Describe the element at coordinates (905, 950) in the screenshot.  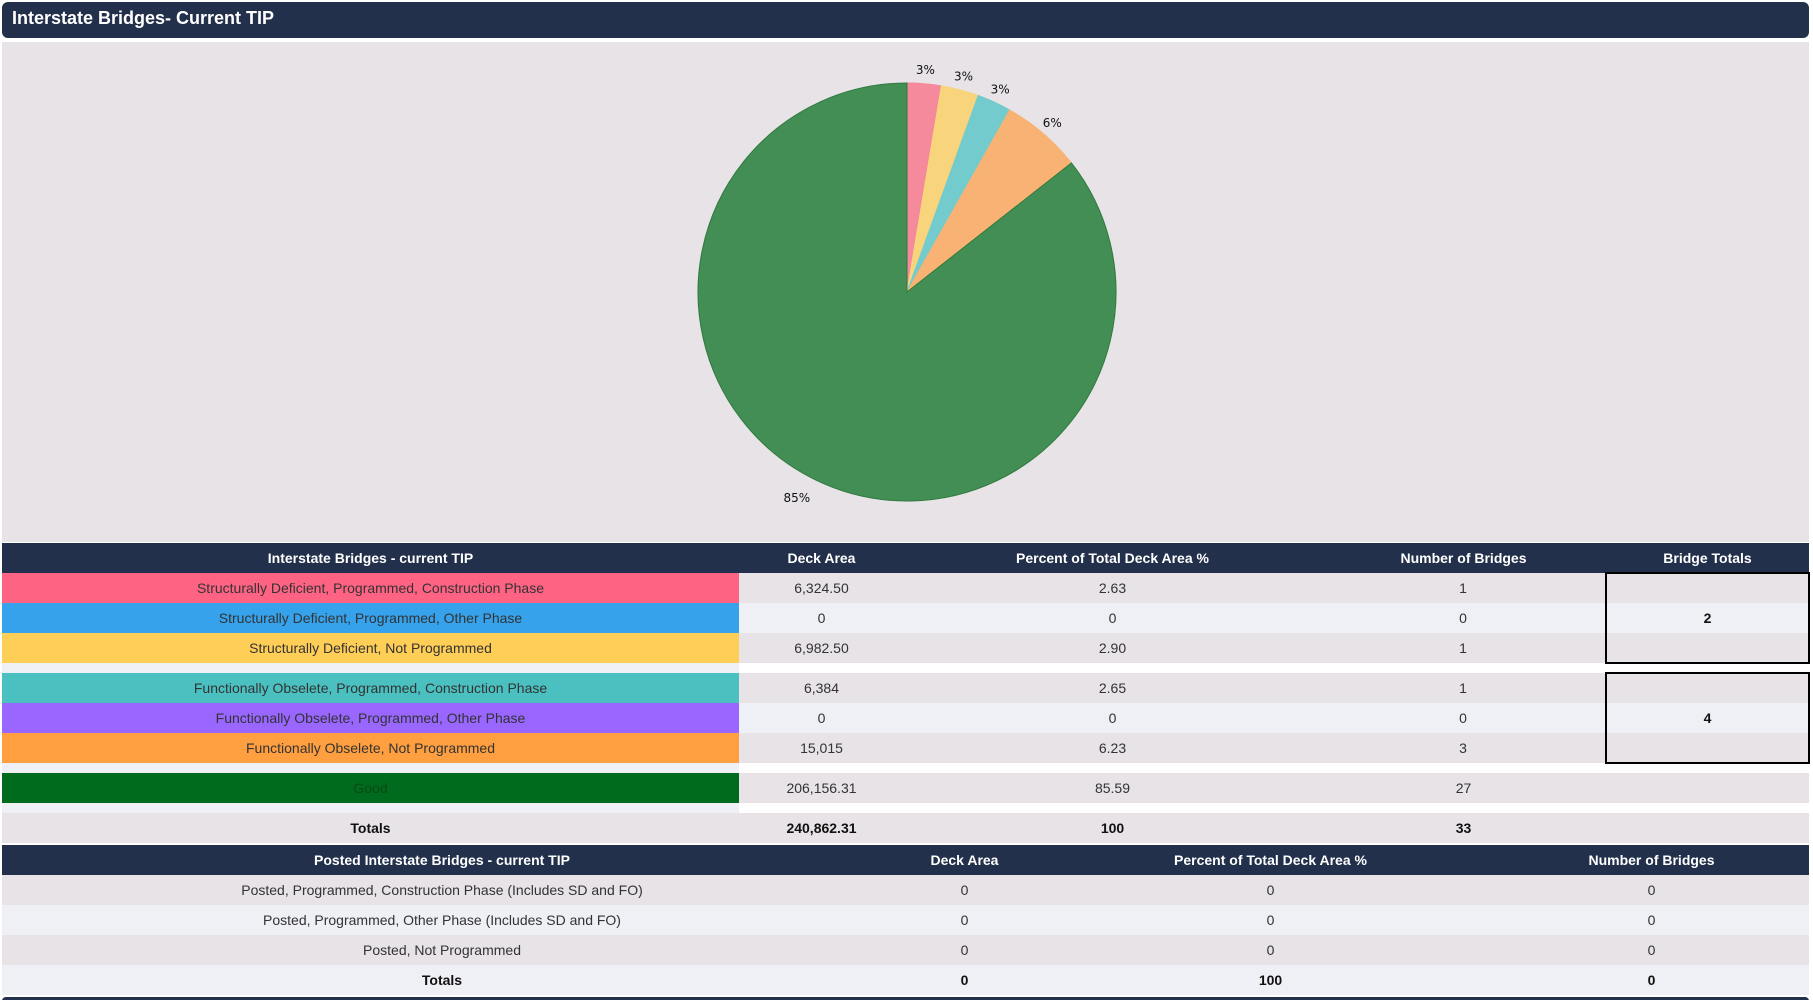
I see `posted-table-row: Posted, Not Programmed 0 0 0` at that location.